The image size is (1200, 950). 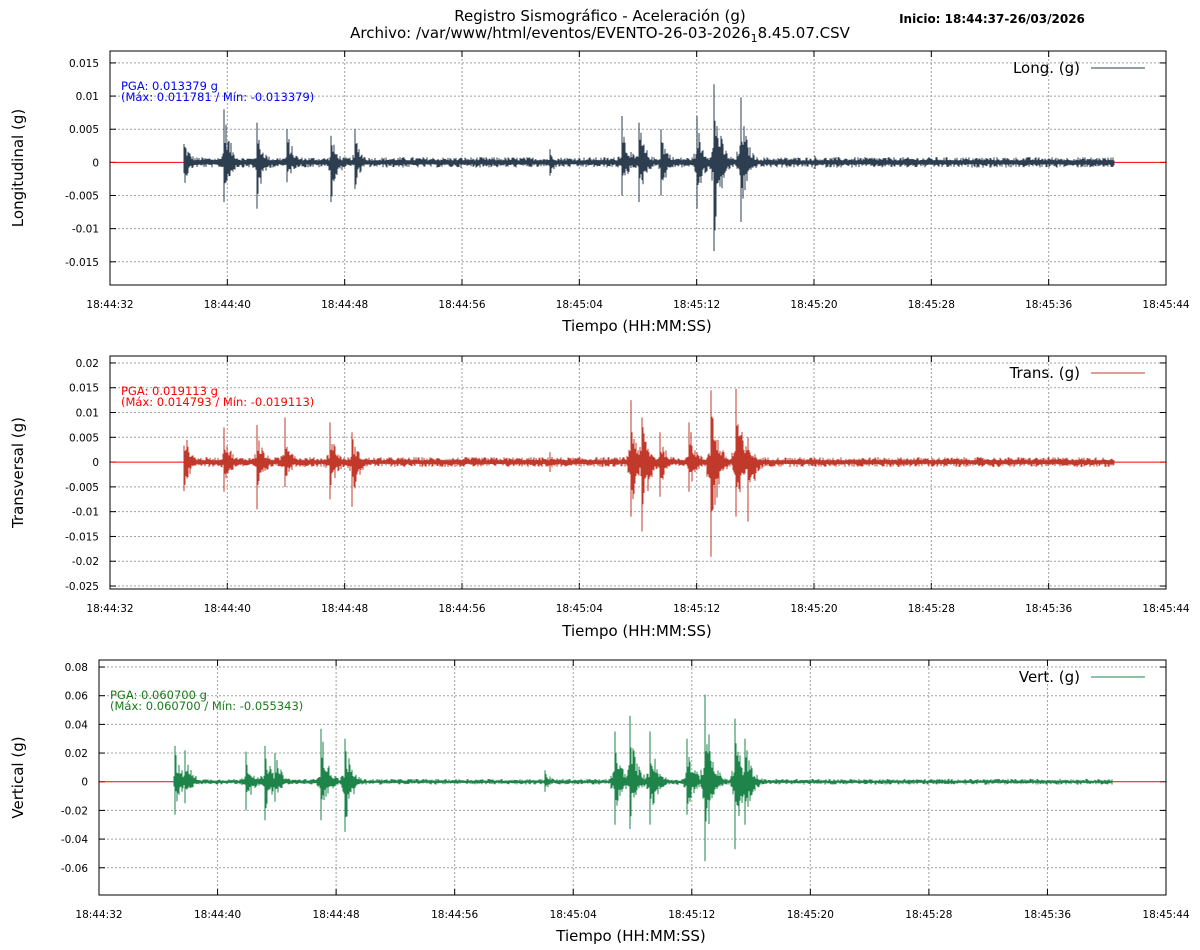 What do you see at coordinates (754, 38) in the screenshot?
I see `file-subscript: 1` at bounding box center [754, 38].